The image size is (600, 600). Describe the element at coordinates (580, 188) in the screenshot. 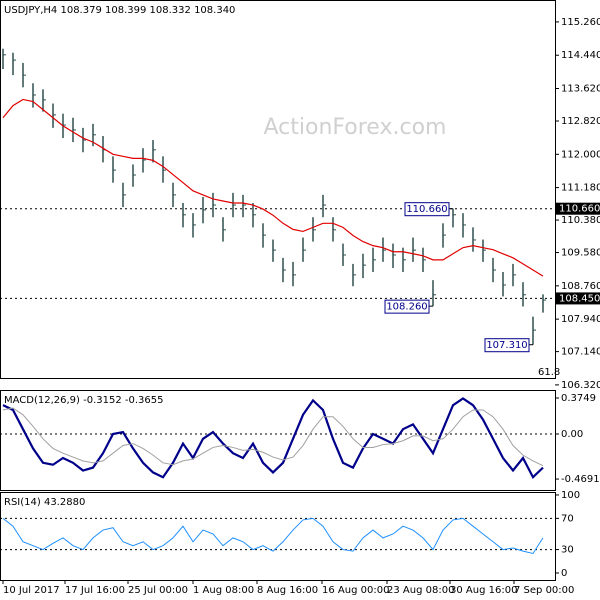

I see `y-tick-label: 111.180` at that location.